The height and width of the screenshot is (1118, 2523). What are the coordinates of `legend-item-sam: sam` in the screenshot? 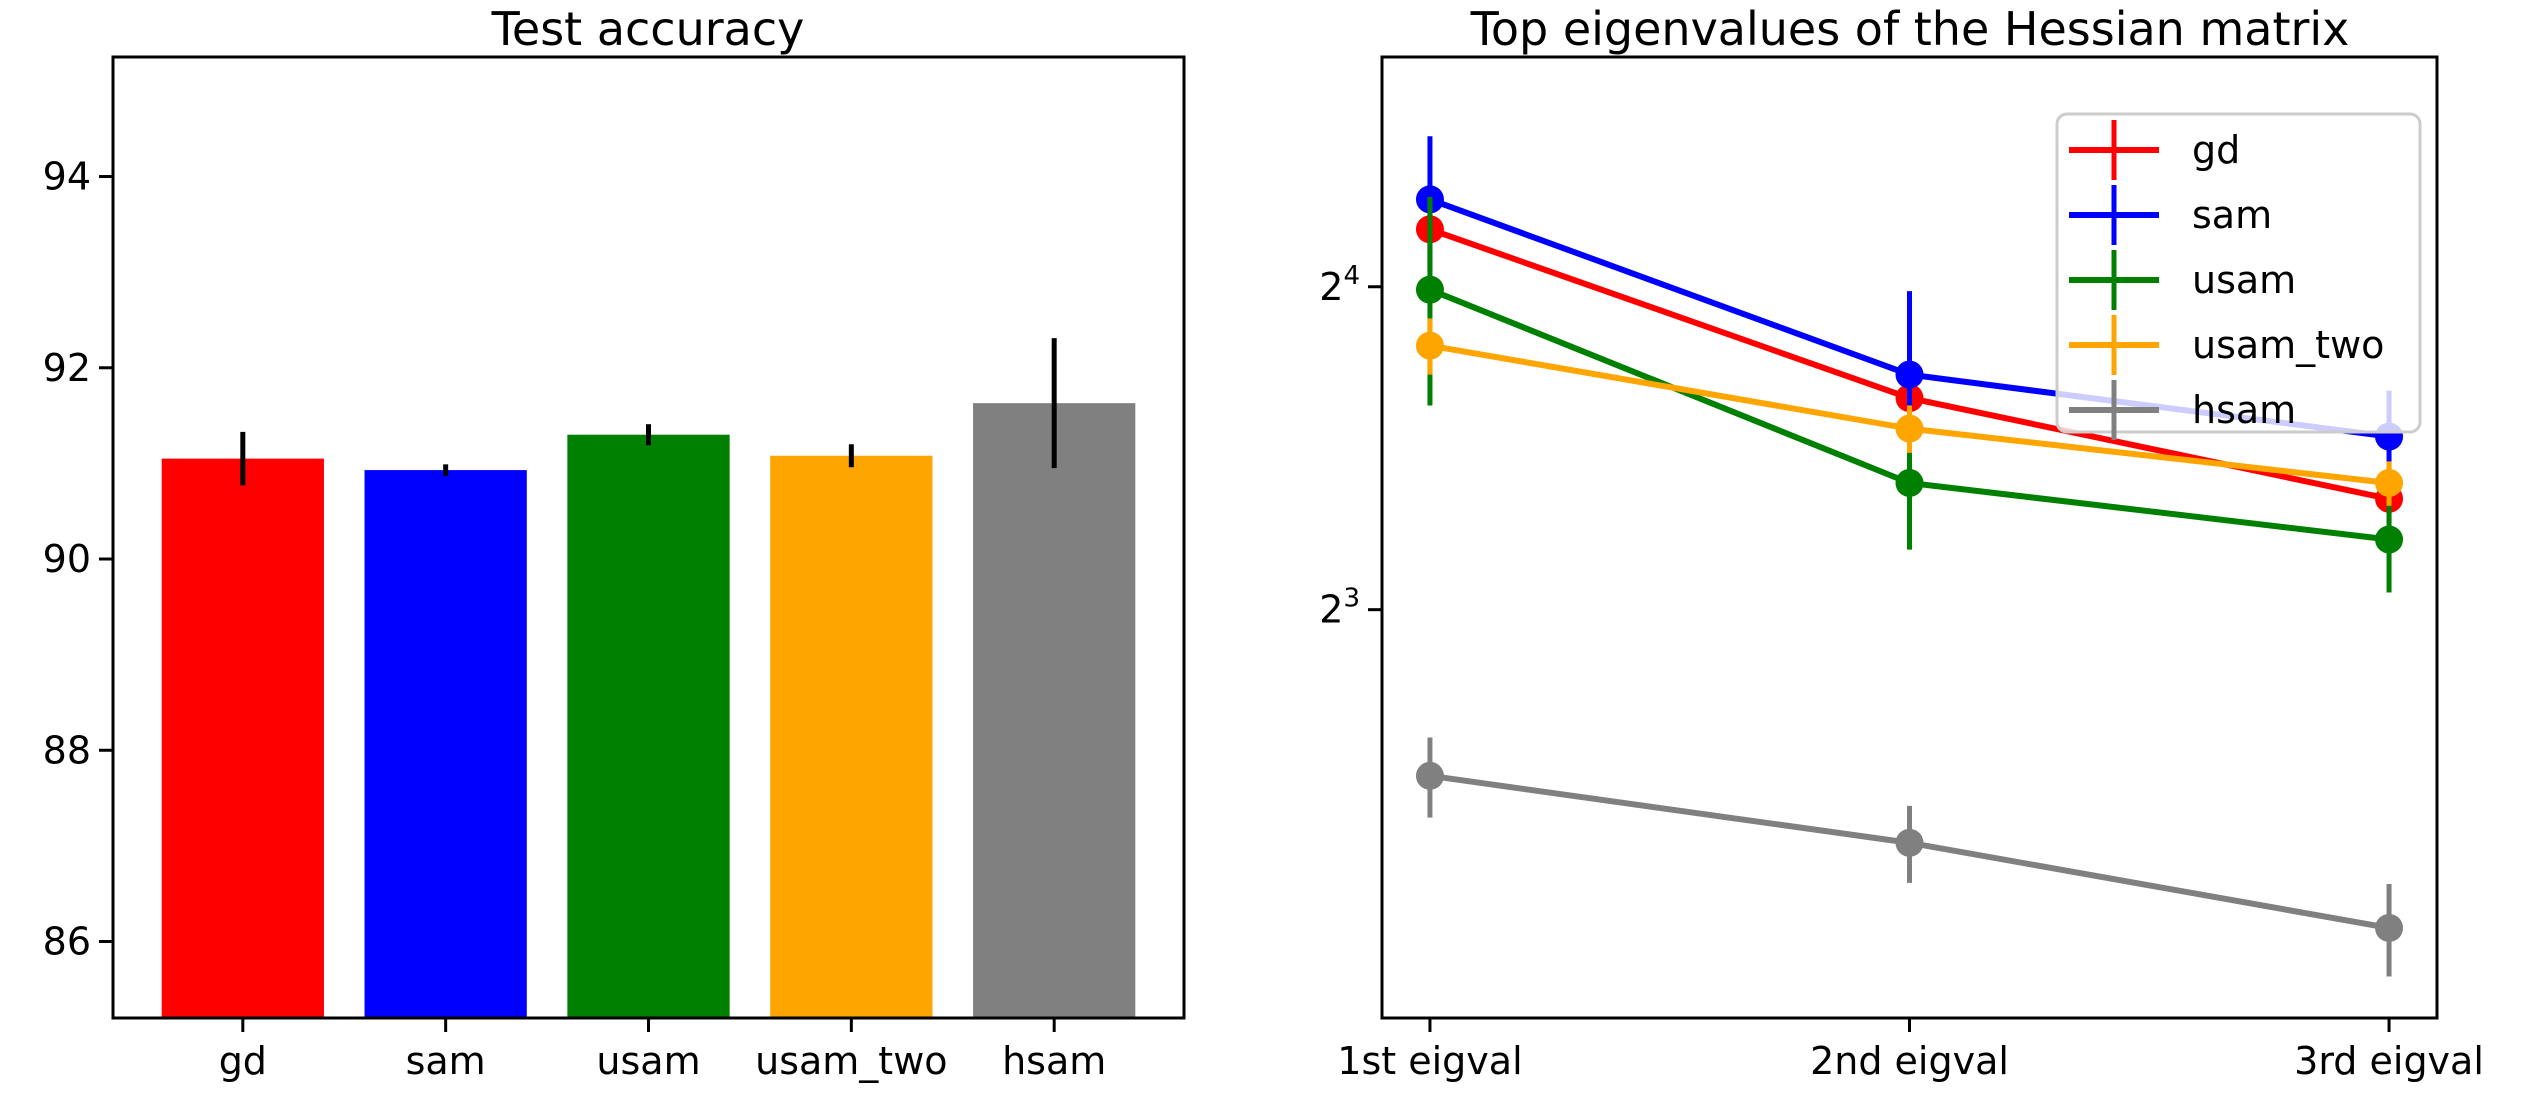 It's located at (2170, 215).